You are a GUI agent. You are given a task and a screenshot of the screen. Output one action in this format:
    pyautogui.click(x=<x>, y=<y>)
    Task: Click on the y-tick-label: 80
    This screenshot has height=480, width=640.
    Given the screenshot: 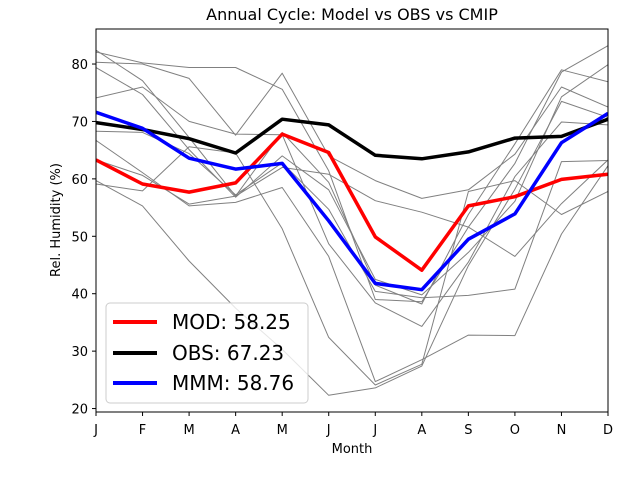 What is the action you would take?
    pyautogui.click(x=79, y=65)
    